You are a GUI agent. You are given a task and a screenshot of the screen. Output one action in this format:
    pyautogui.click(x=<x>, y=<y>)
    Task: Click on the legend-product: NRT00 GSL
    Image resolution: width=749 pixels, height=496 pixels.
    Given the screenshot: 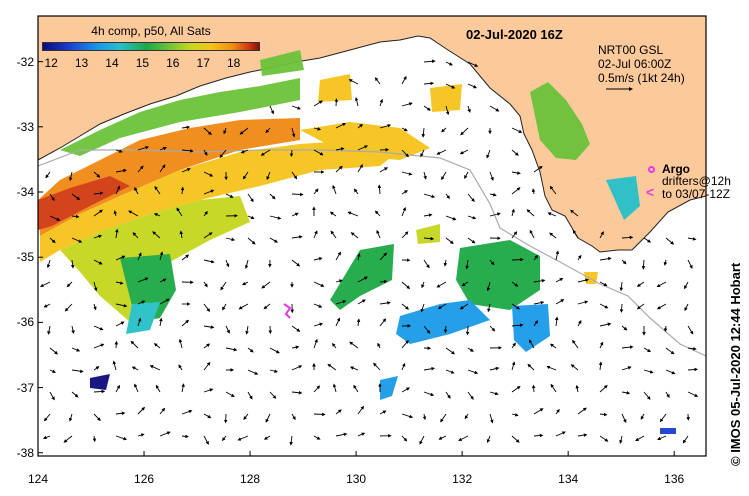 What is the action you would take?
    pyautogui.click(x=631, y=50)
    